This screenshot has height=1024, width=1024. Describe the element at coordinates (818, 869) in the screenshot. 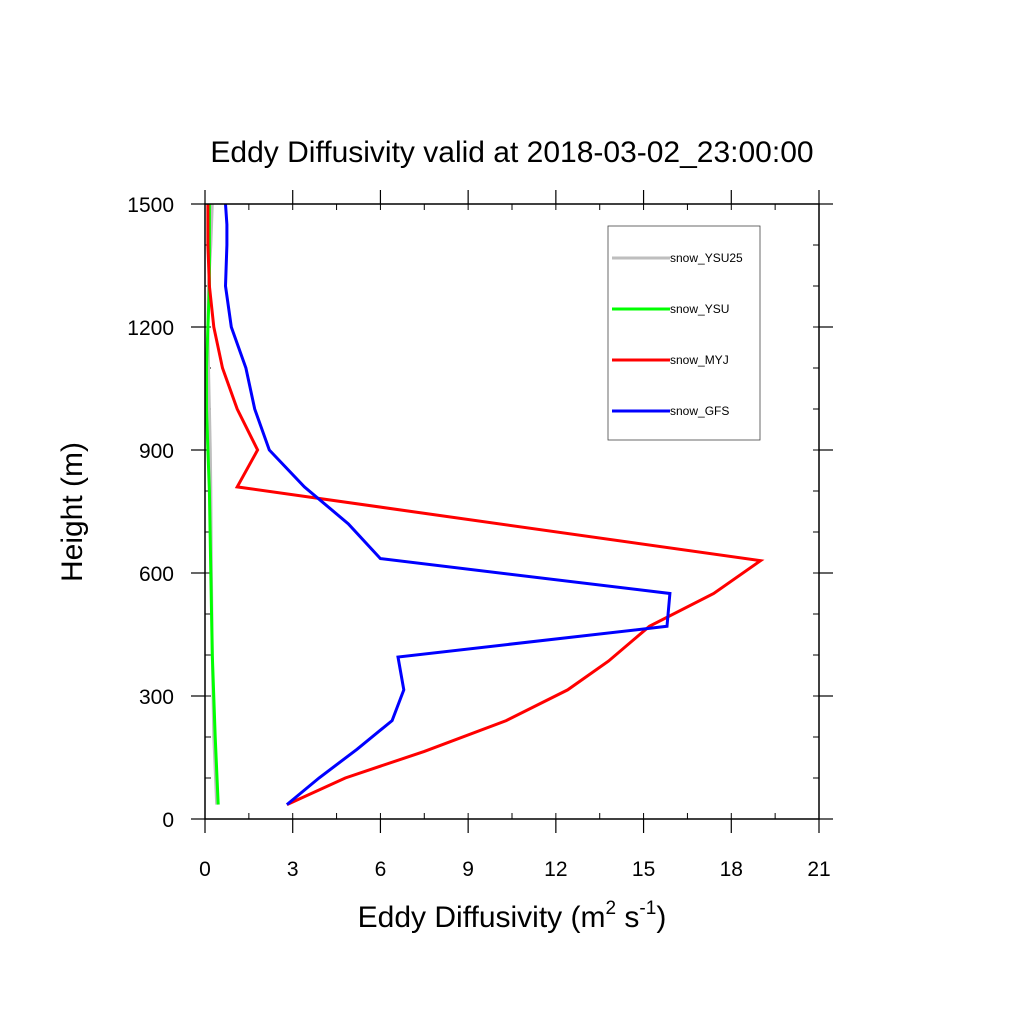

I see `x-tick-label: 21` at that location.